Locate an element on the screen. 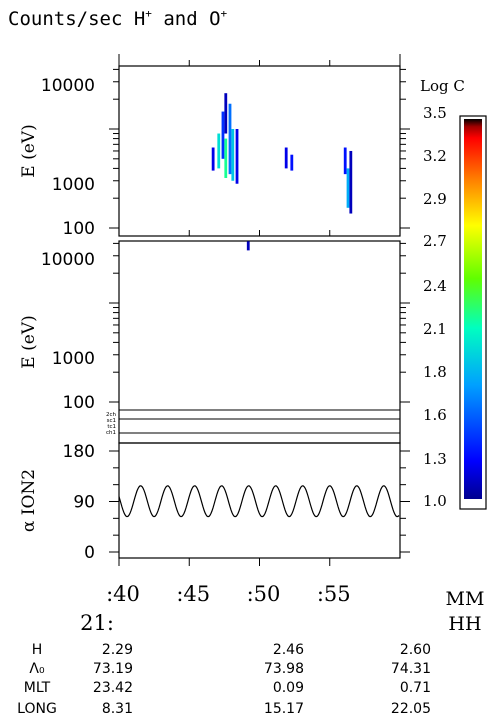  ephemeris-value: 15.17 is located at coordinates (284, 709).